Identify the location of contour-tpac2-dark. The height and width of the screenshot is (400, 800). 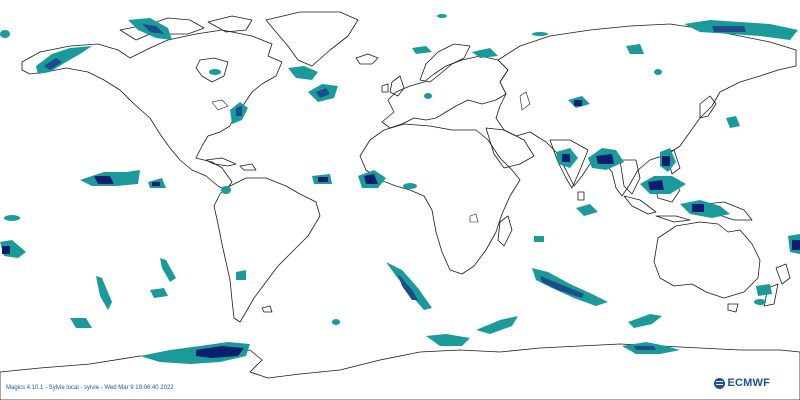
(156, 184).